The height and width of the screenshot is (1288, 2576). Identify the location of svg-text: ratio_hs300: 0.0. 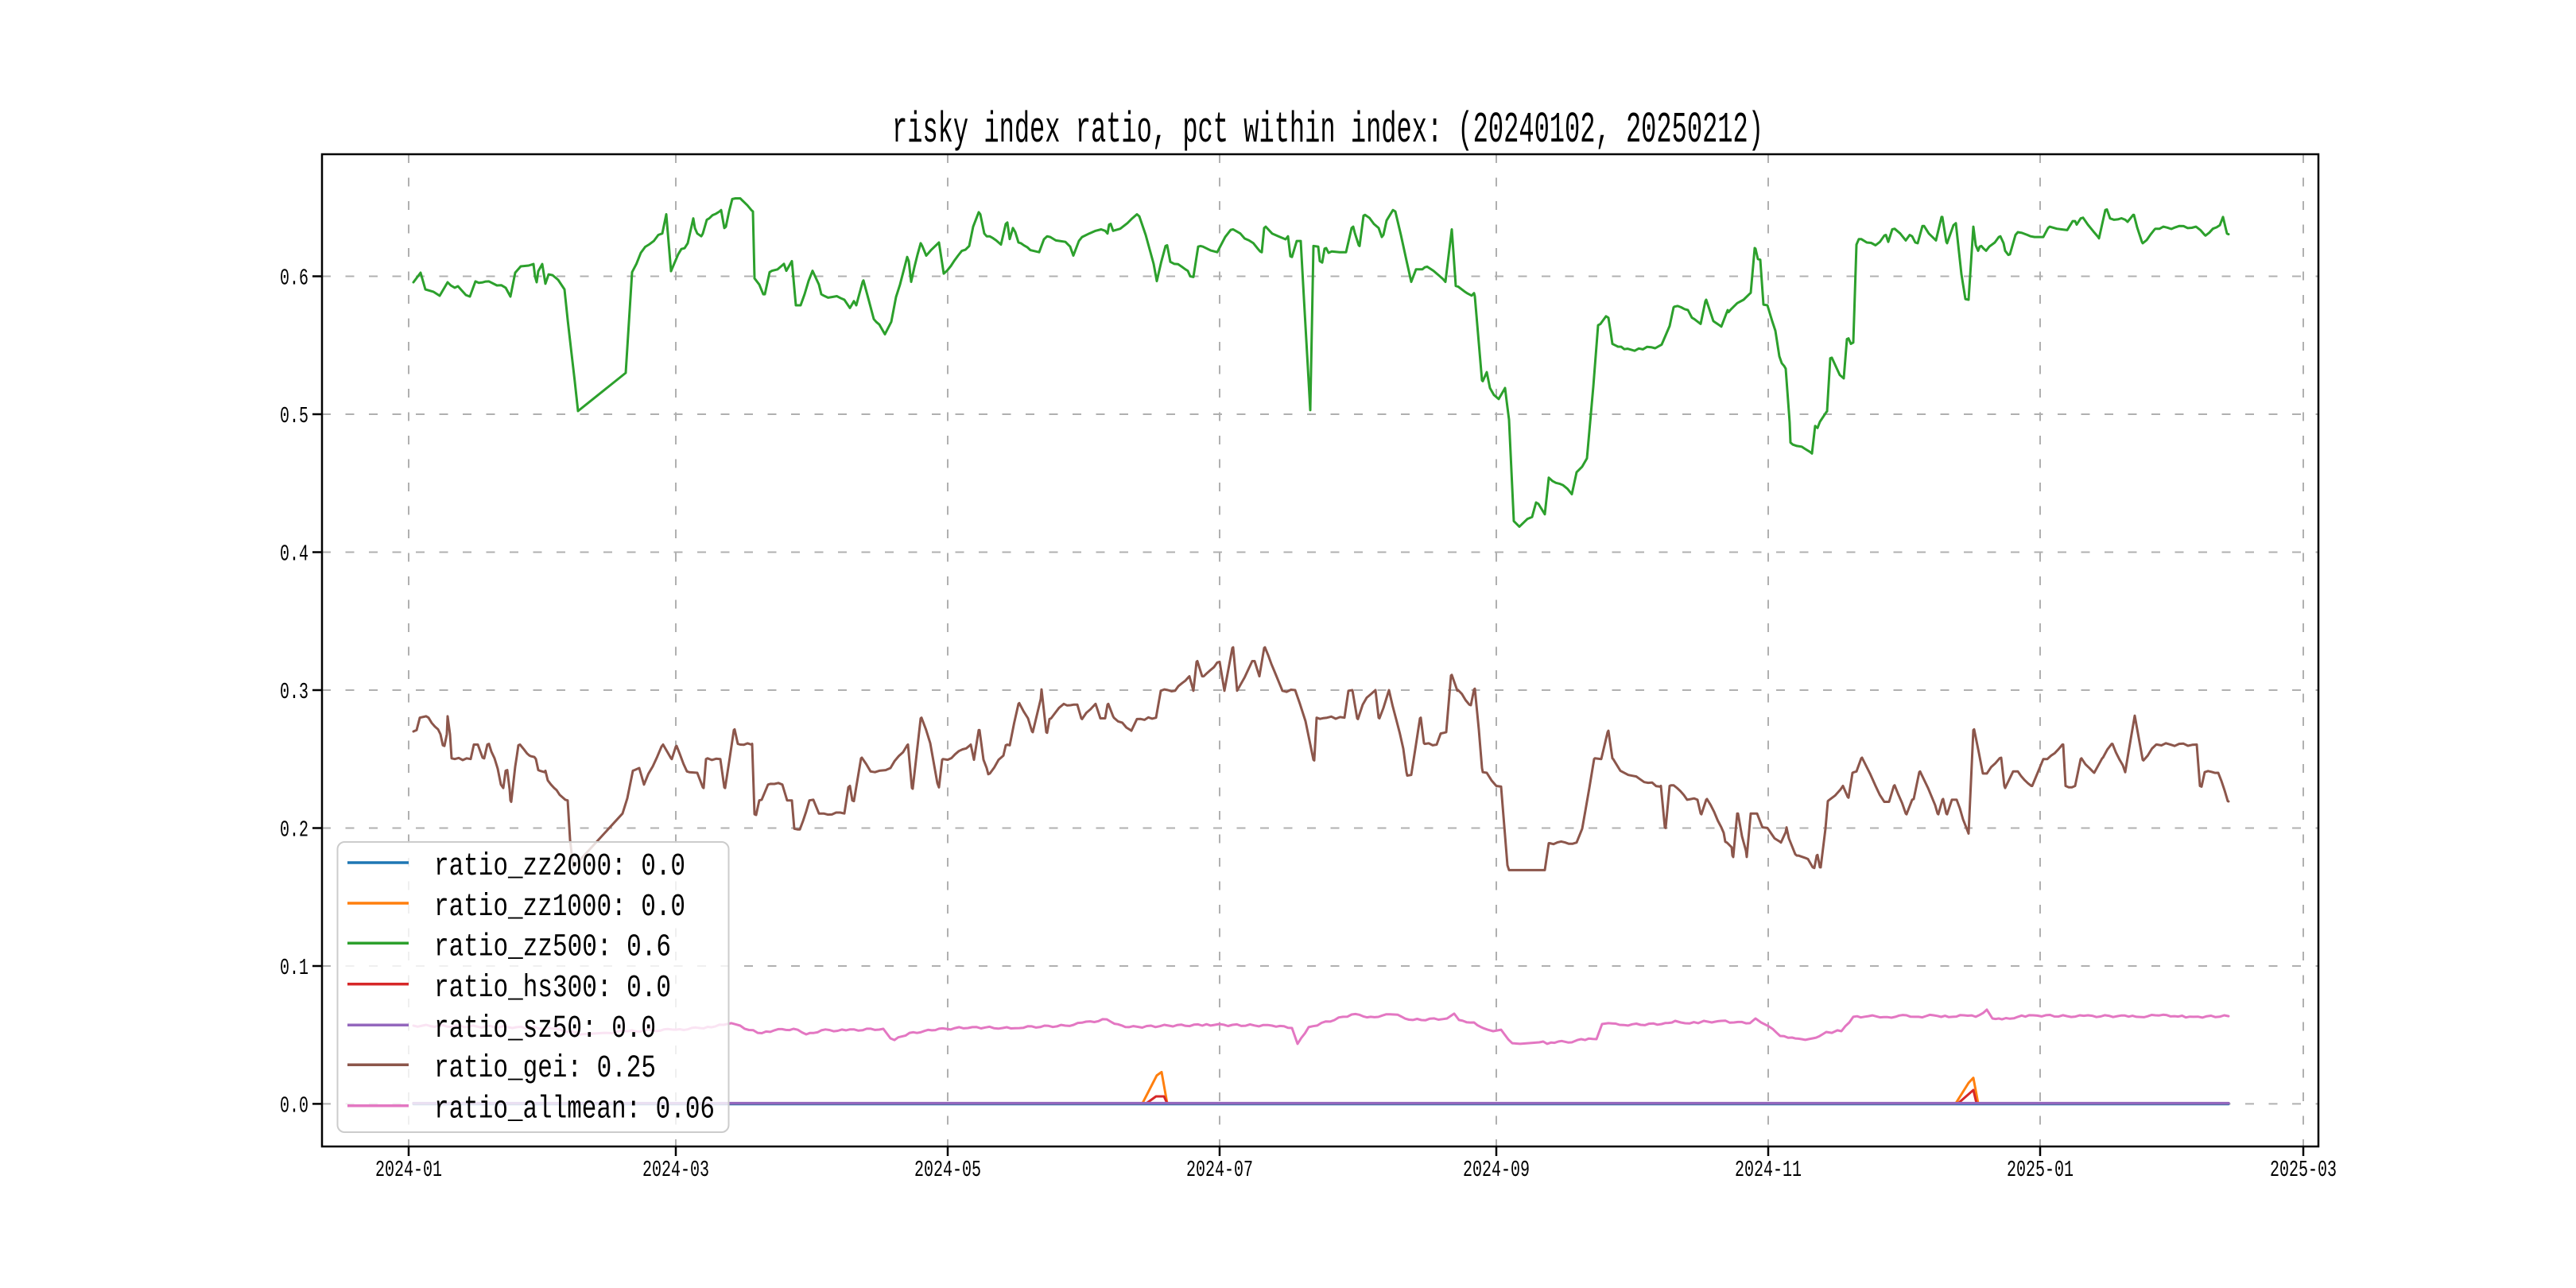
(552, 989).